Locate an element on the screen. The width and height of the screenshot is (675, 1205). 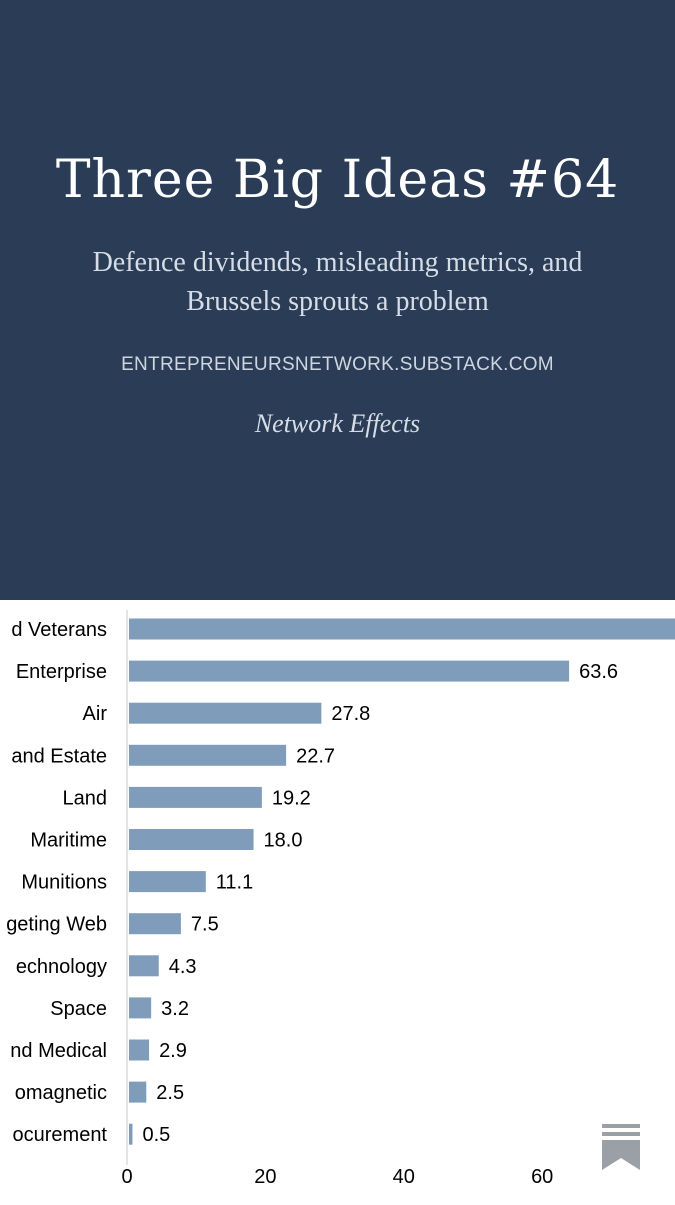
category-label-6: Munitions is located at coordinates (64, 883).